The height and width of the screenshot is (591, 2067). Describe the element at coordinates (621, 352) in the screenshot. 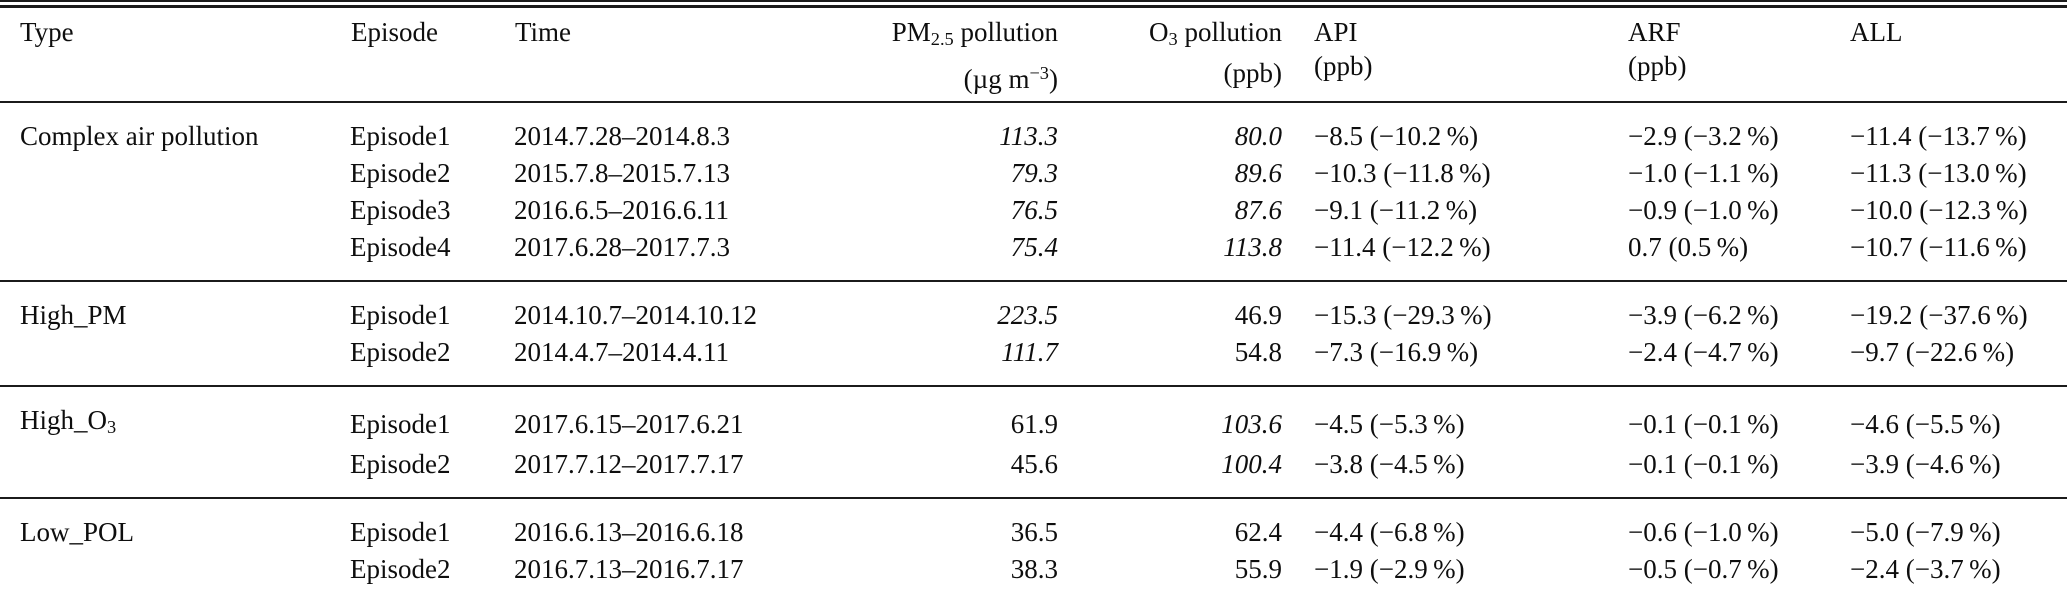

I see `cell-time: 2014.4.7–2014.4.11` at that location.